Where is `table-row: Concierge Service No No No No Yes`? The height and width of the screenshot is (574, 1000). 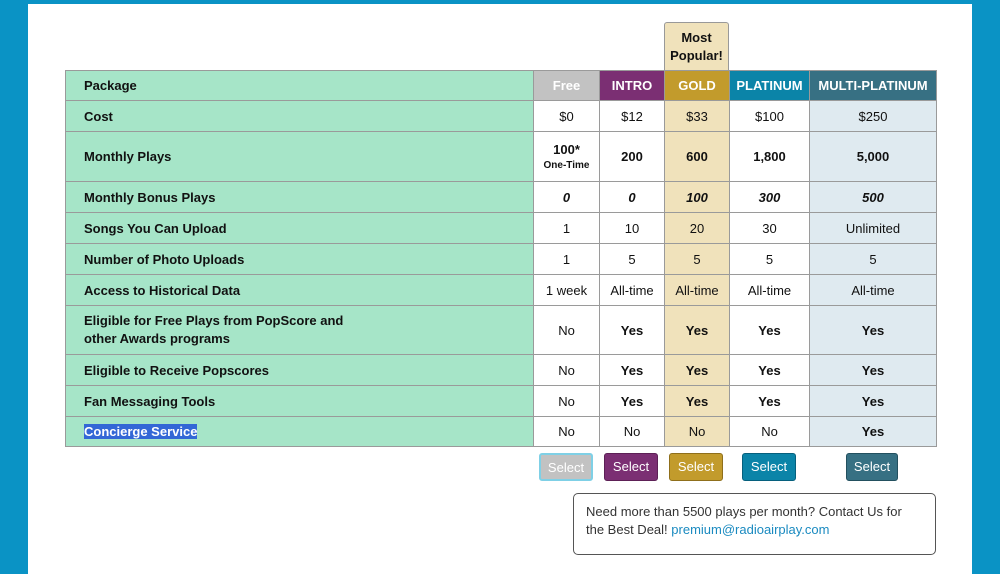
table-row: Concierge Service No No No No Yes is located at coordinates (501, 431).